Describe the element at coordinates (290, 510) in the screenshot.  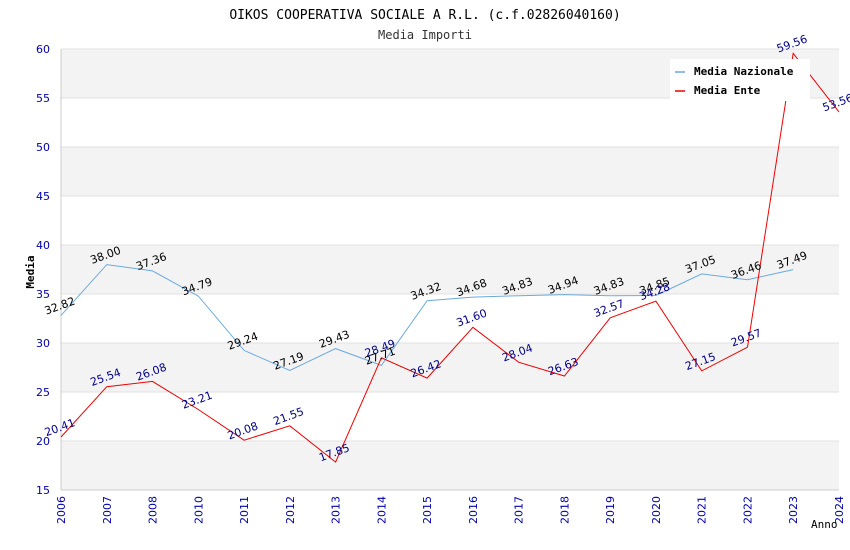
I see `x-tick-label: 2012` at that location.